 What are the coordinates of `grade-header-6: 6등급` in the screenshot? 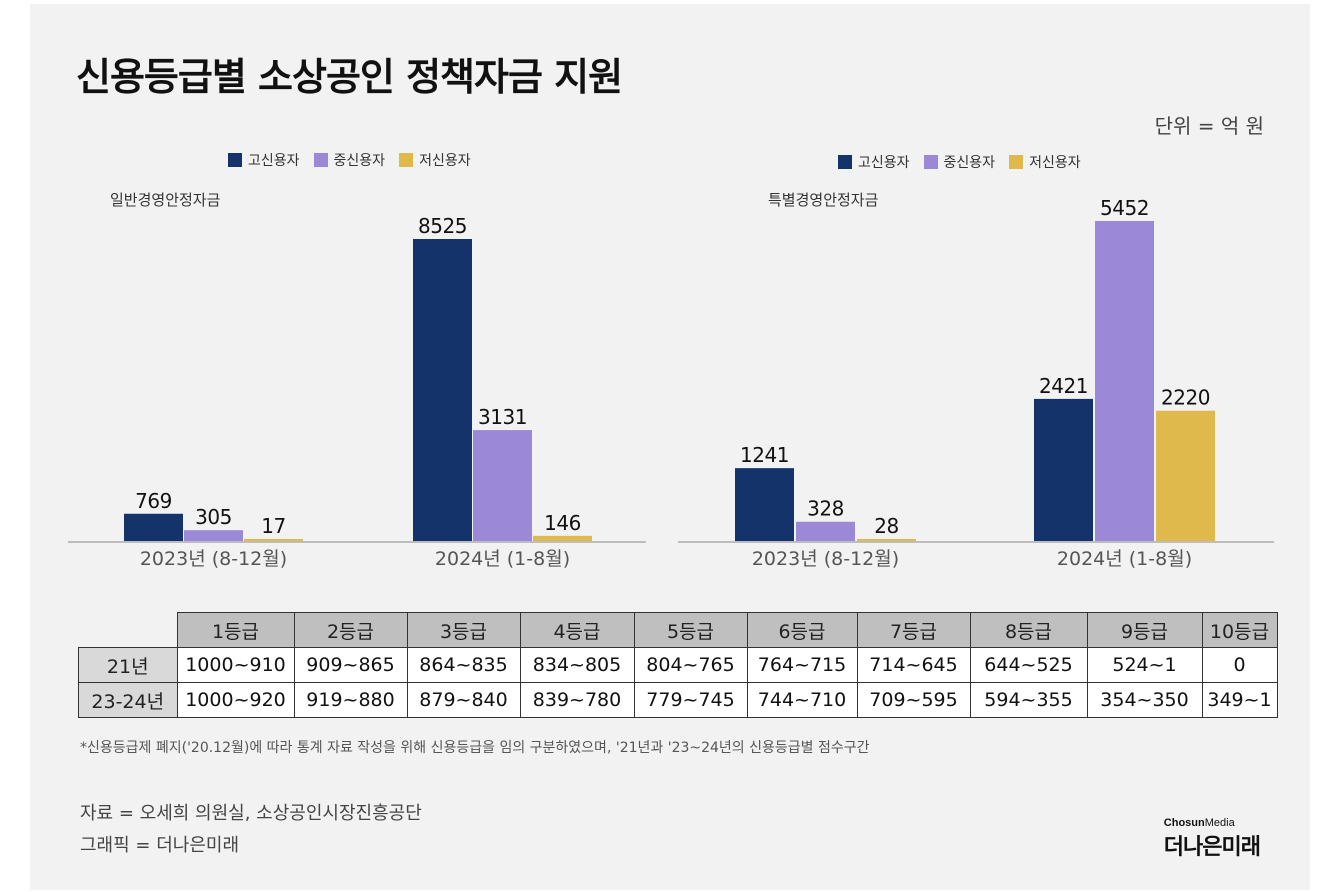 It's located at (802, 630).